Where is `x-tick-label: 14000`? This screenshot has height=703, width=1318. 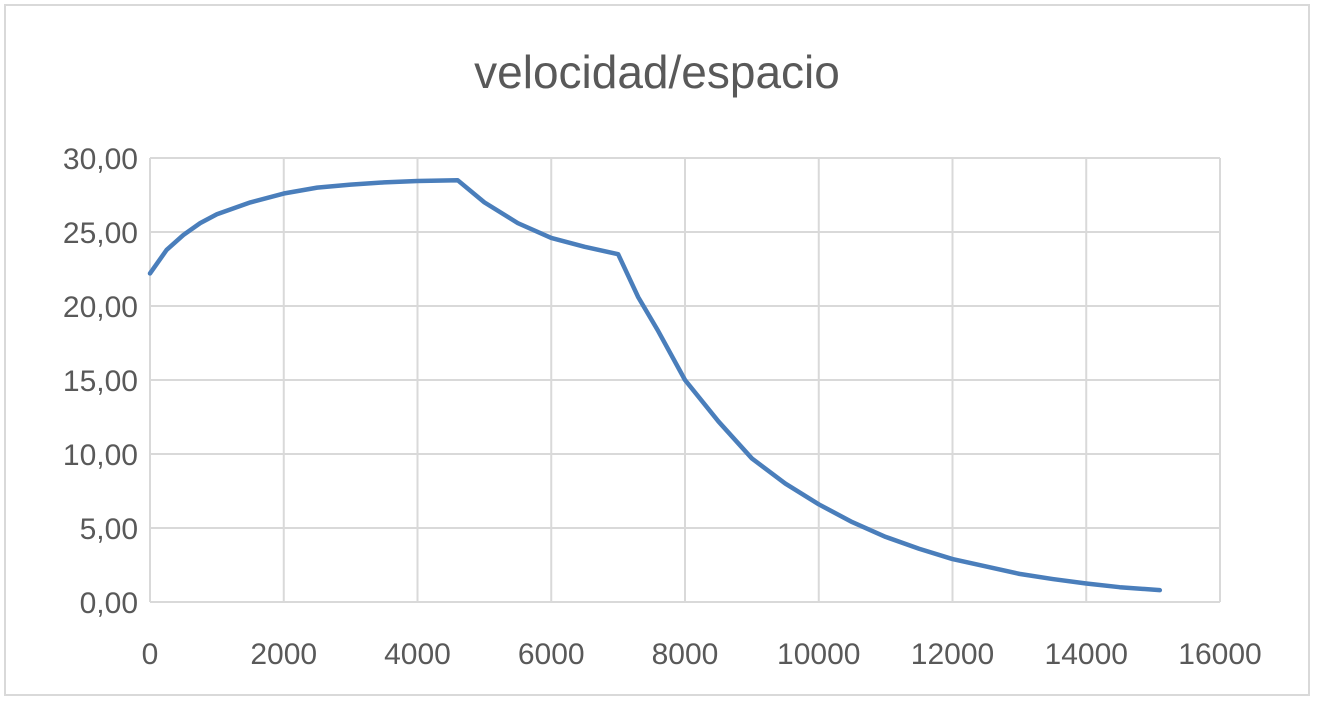 x-tick-label: 14000 is located at coordinates (1086, 654).